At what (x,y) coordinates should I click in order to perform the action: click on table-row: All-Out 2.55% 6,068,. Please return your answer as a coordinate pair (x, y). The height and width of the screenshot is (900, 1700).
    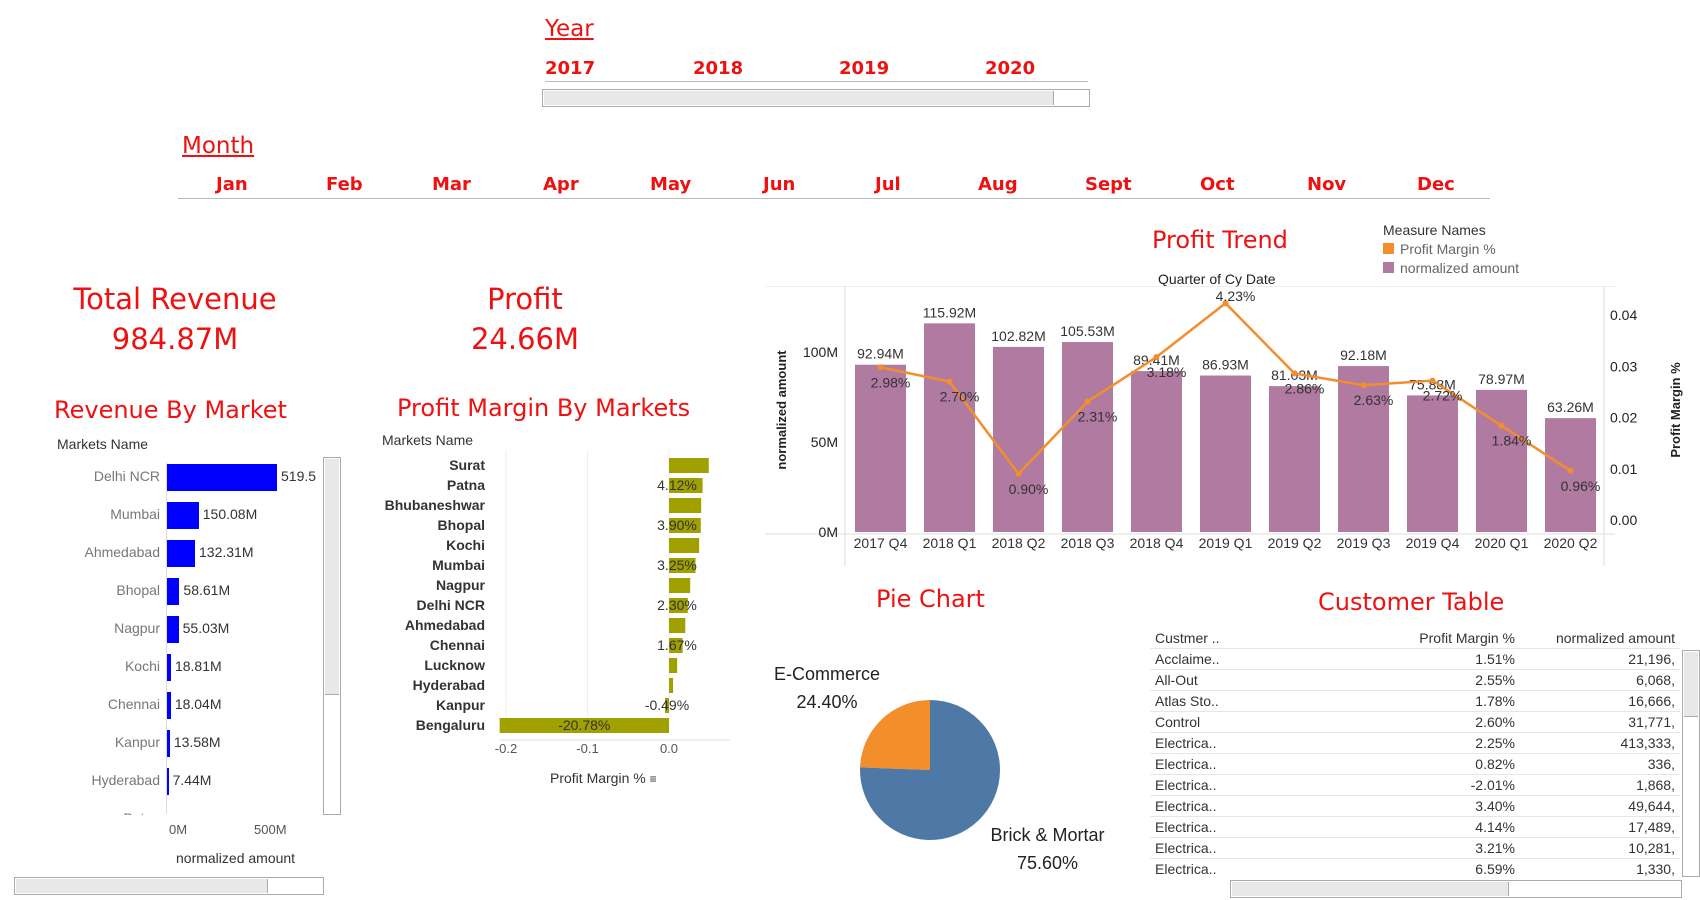
    Looking at the image, I should click on (1415, 680).